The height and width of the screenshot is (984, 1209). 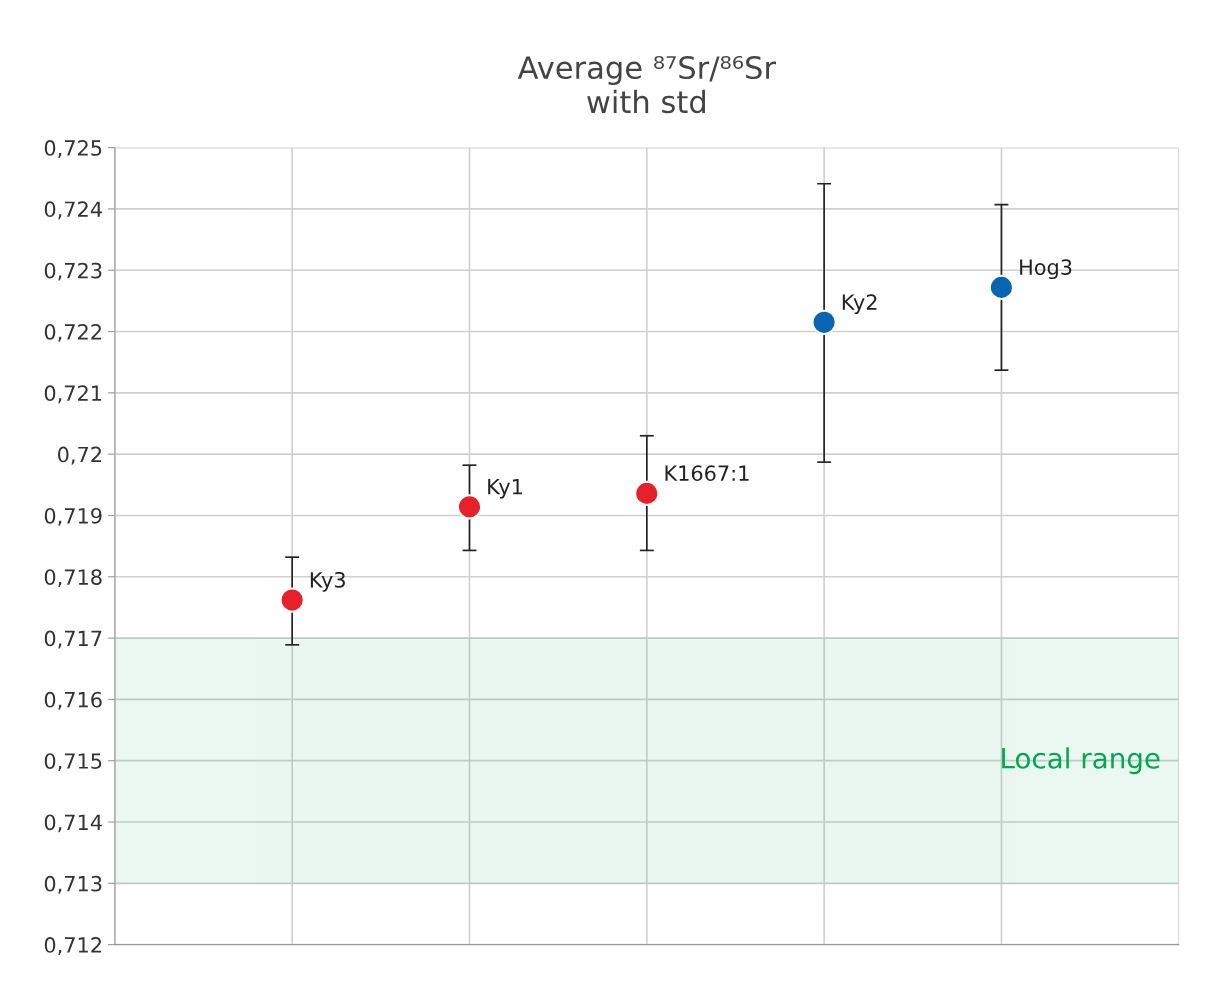 I want to click on annotation: Ky2, so click(x=859, y=304).